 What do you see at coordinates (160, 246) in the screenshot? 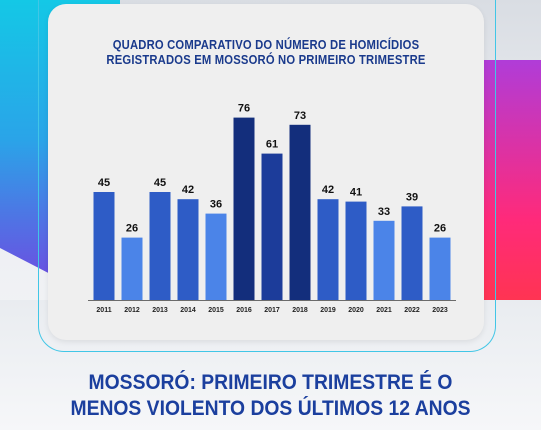
I see `bar-2013` at bounding box center [160, 246].